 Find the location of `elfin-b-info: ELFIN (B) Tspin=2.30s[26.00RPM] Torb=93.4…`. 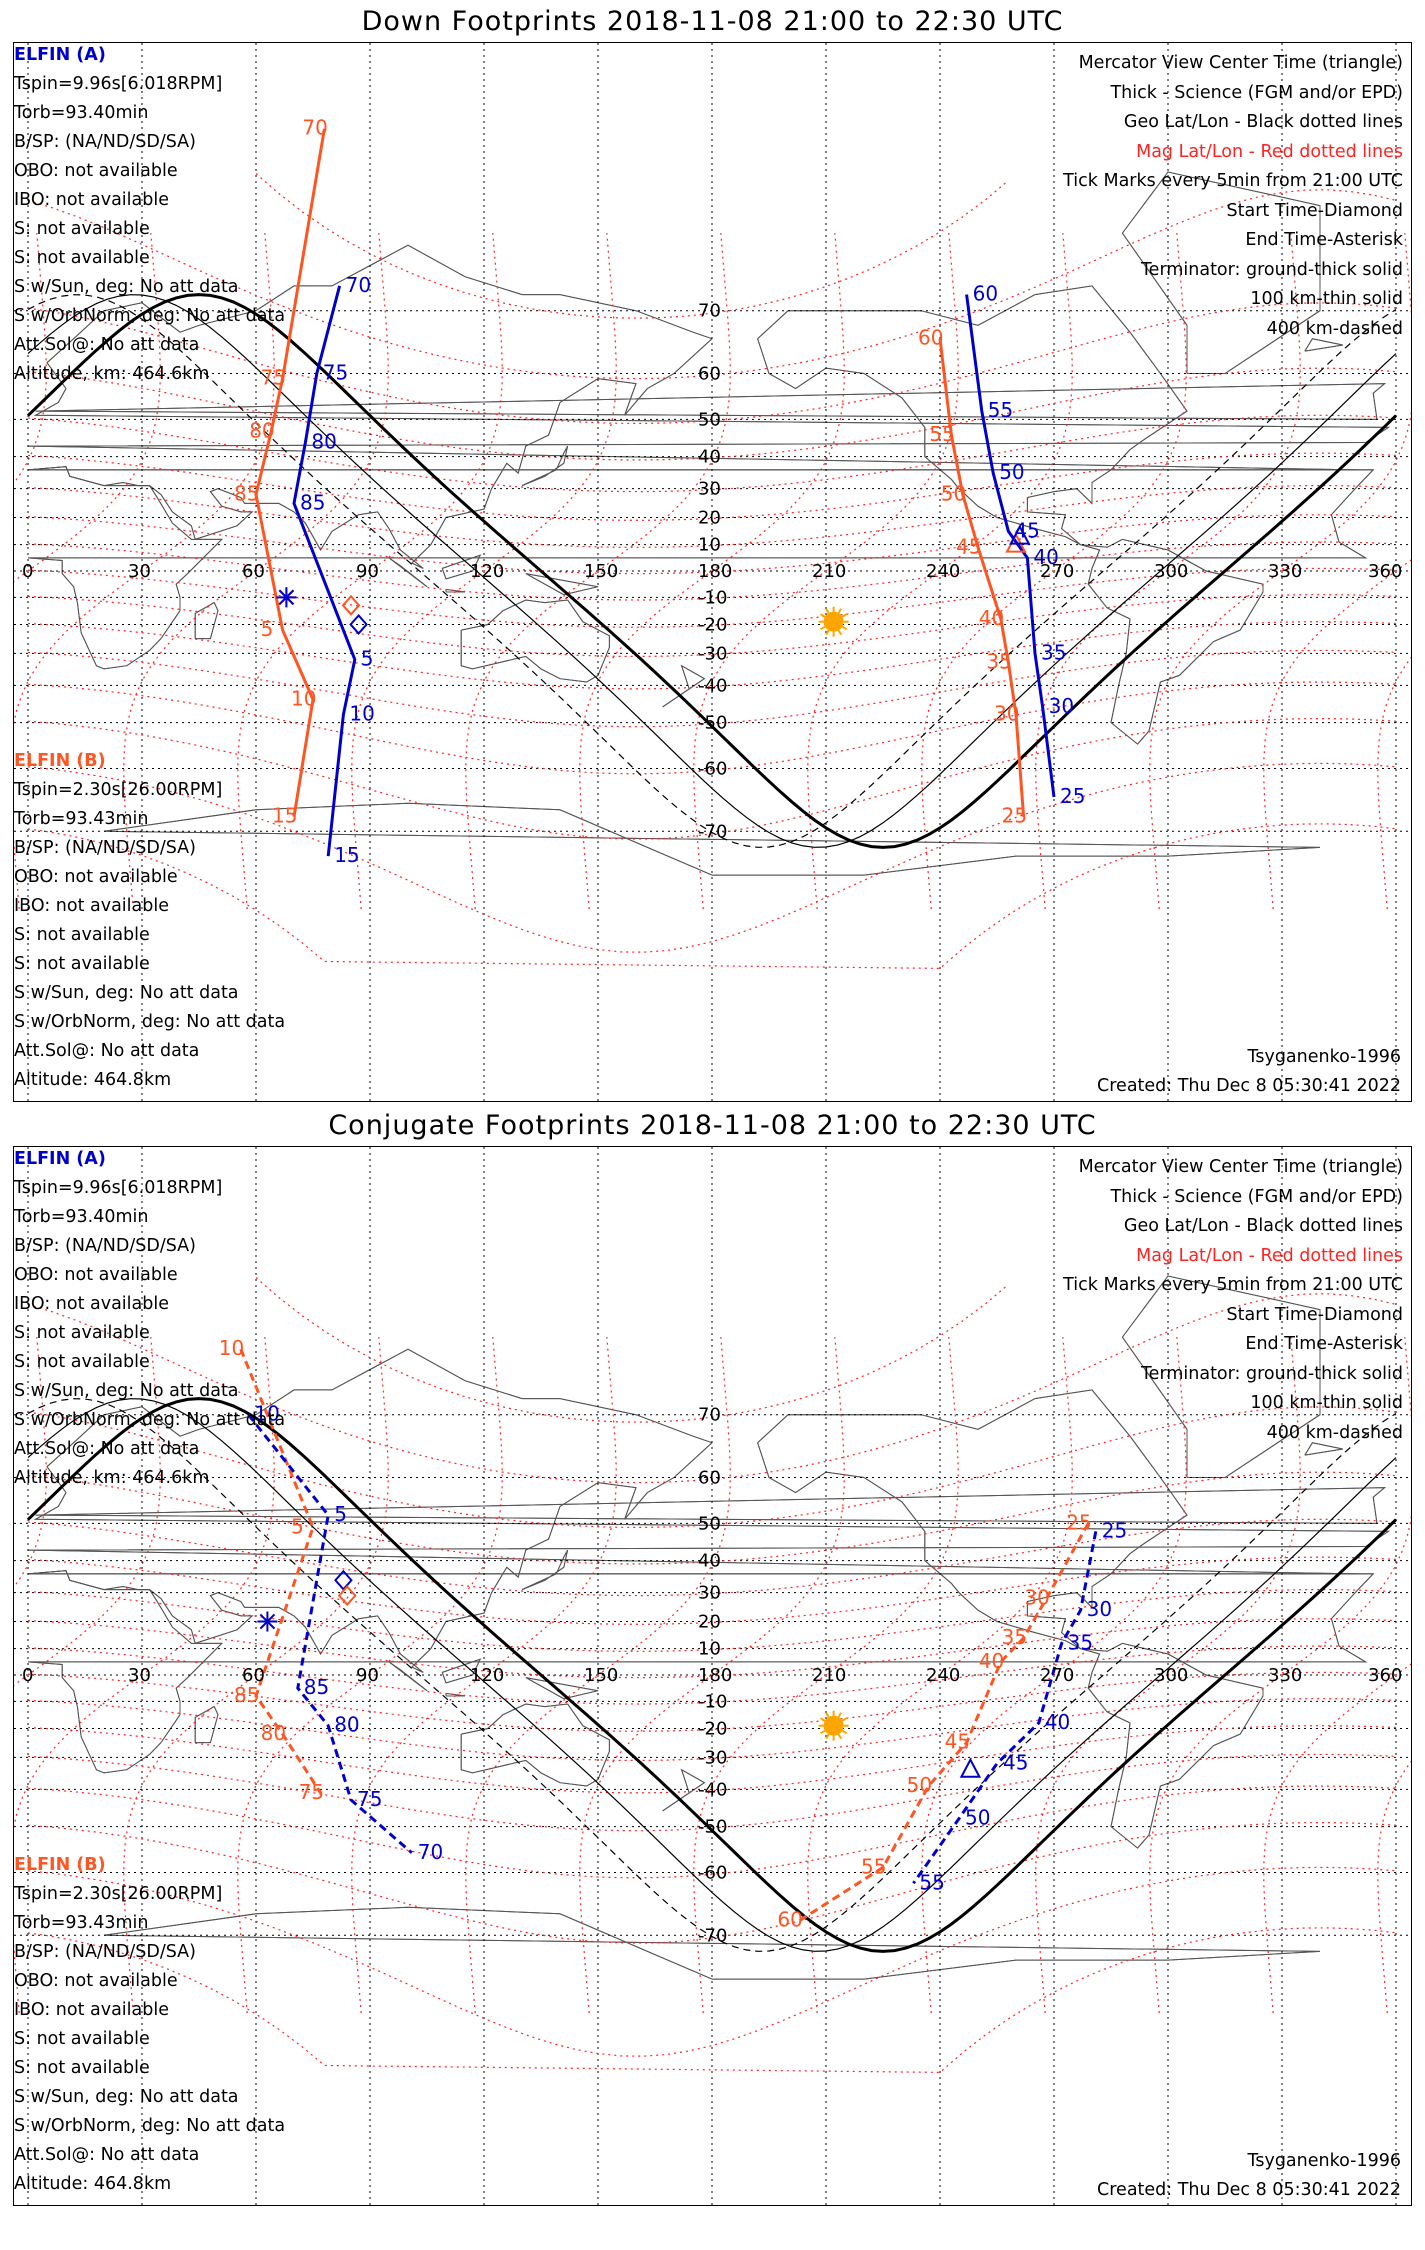

elfin-b-info: ELFIN (B) Tspin=2.30s[26.00RPM] Torb=93.4… is located at coordinates (149, 2025).